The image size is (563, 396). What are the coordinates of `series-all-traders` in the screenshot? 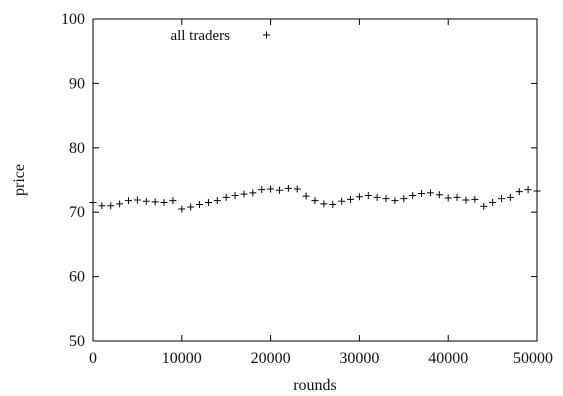 It's located at (315, 198).